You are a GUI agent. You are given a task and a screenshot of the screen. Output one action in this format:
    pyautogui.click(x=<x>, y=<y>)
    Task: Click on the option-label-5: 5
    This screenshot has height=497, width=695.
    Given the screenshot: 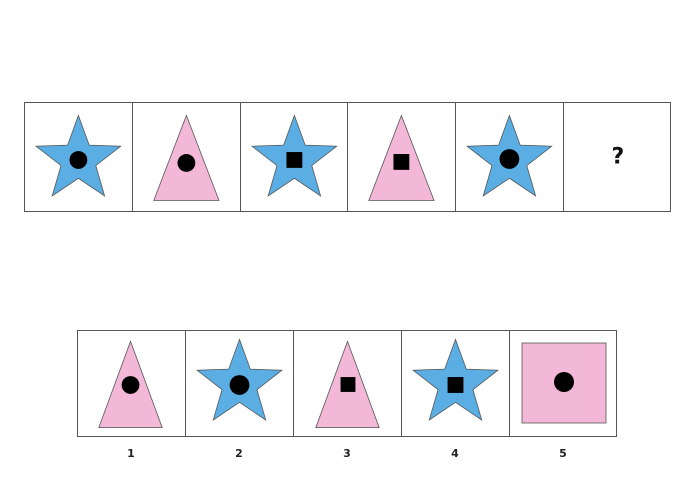 What is the action you would take?
    pyautogui.click(x=563, y=453)
    